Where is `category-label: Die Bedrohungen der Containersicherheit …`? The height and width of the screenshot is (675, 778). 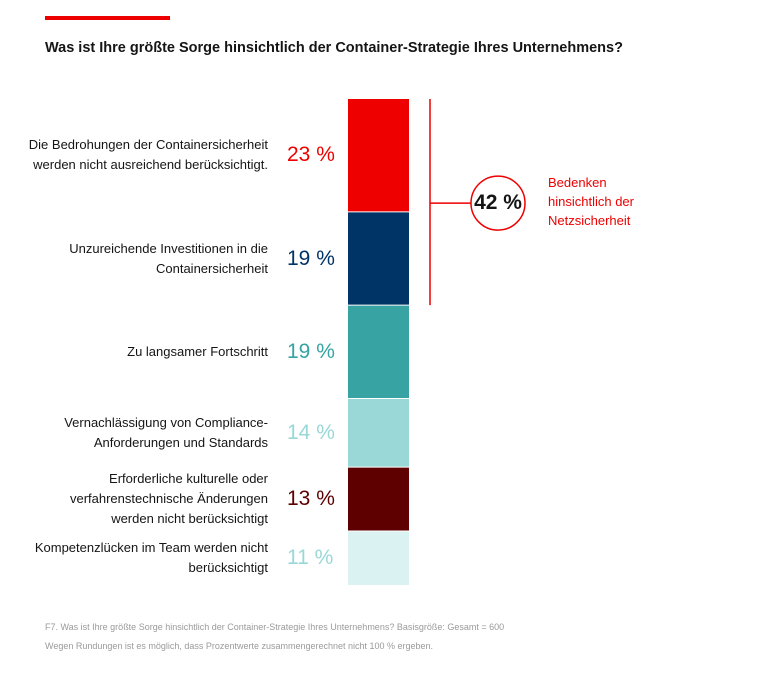
category-label: Die Bedrohungen der Containersicherheit … is located at coordinates (148, 155).